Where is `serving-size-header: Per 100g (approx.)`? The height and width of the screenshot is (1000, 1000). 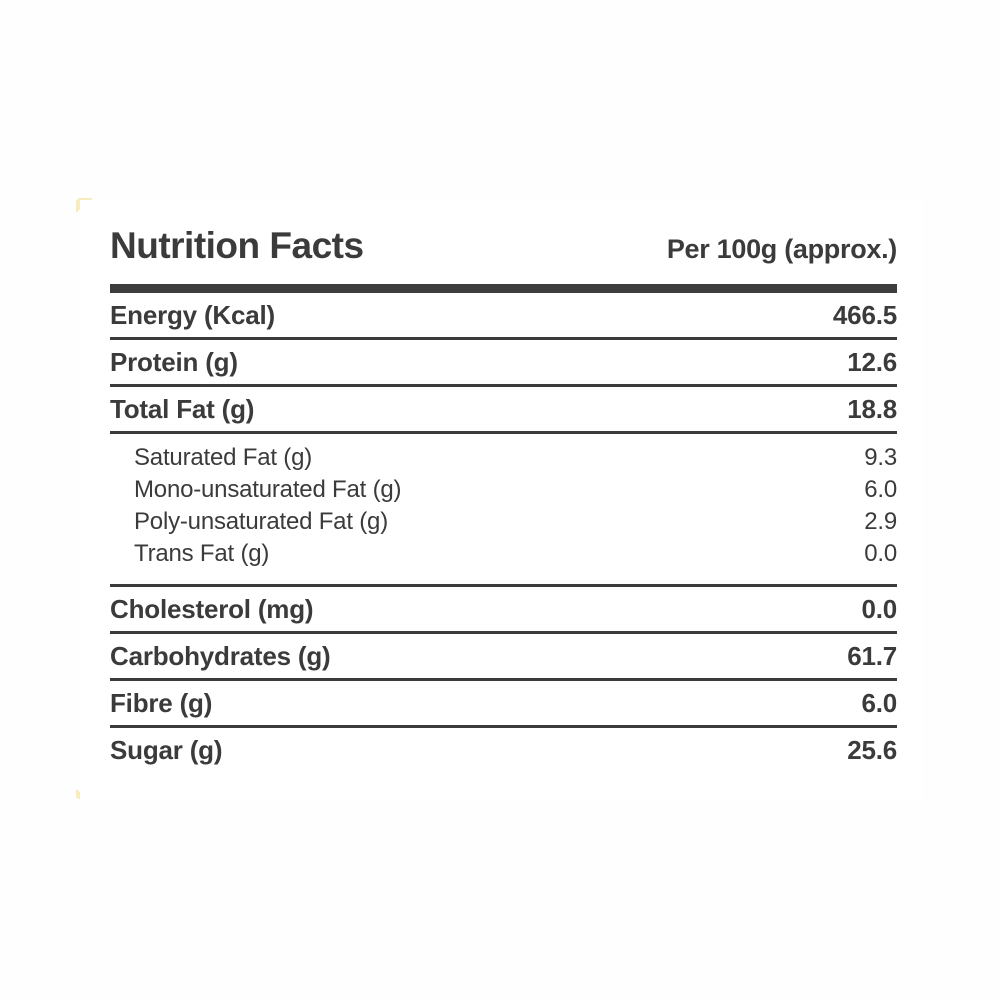
serving-size-header: Per 100g (approx.) is located at coordinates (781, 249).